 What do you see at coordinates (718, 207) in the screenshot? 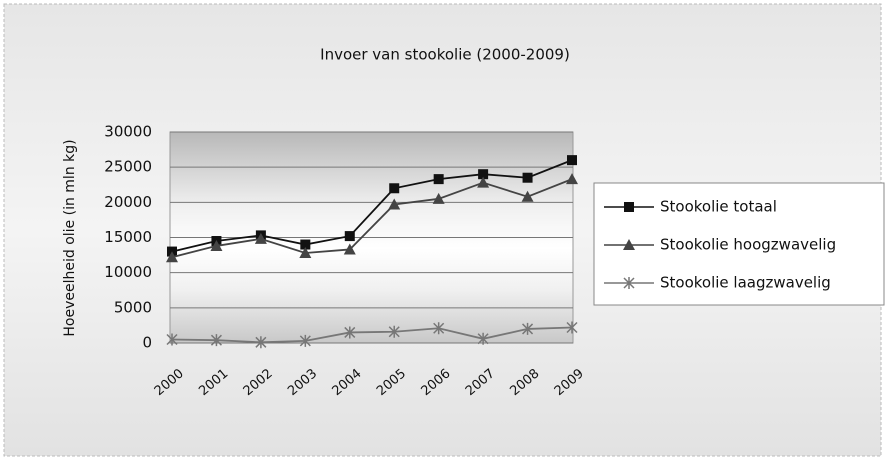
I see `legend-label: Stookolie totaal` at bounding box center [718, 207].